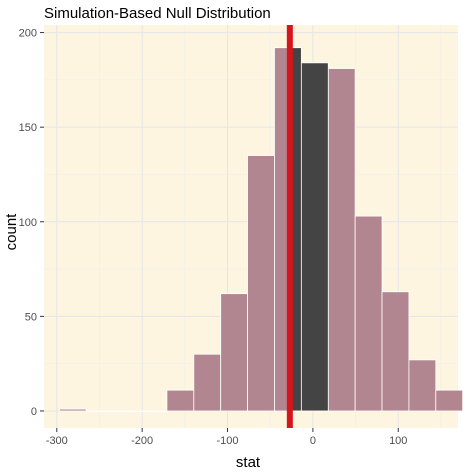 The image size is (474, 474). Describe the element at coordinates (31, 317) in the screenshot. I see `y-tick-label: 50` at that location.